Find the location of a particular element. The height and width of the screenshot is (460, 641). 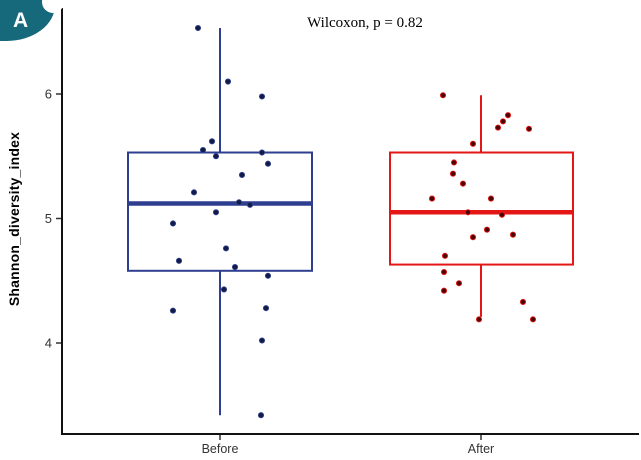

chart-annotation: Wilcoxon, p = 0.82 is located at coordinates (365, 23).